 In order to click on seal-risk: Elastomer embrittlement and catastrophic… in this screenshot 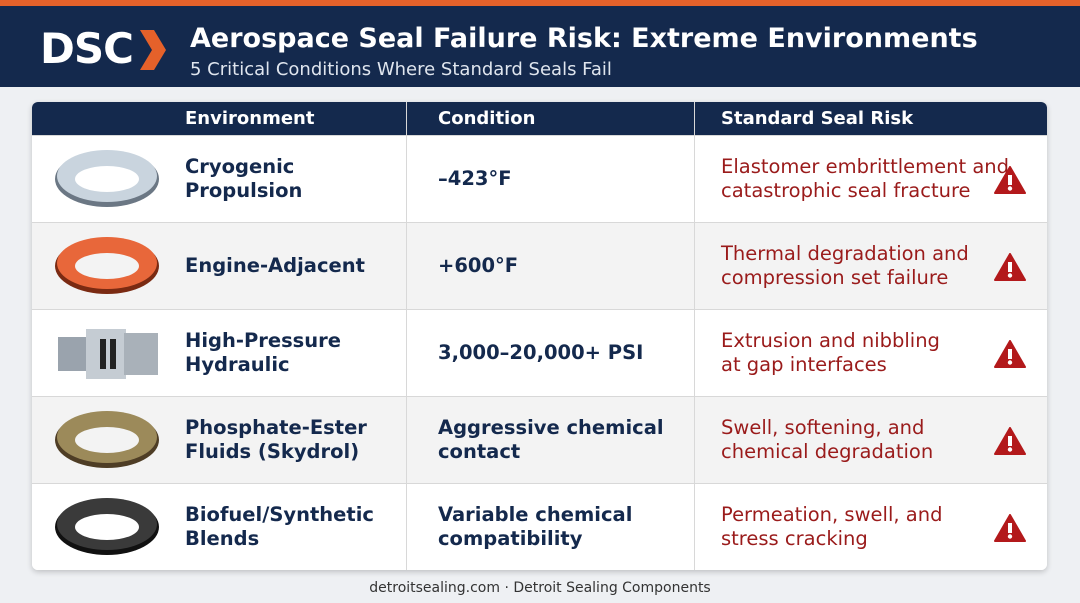, I will do `click(865, 178)`.